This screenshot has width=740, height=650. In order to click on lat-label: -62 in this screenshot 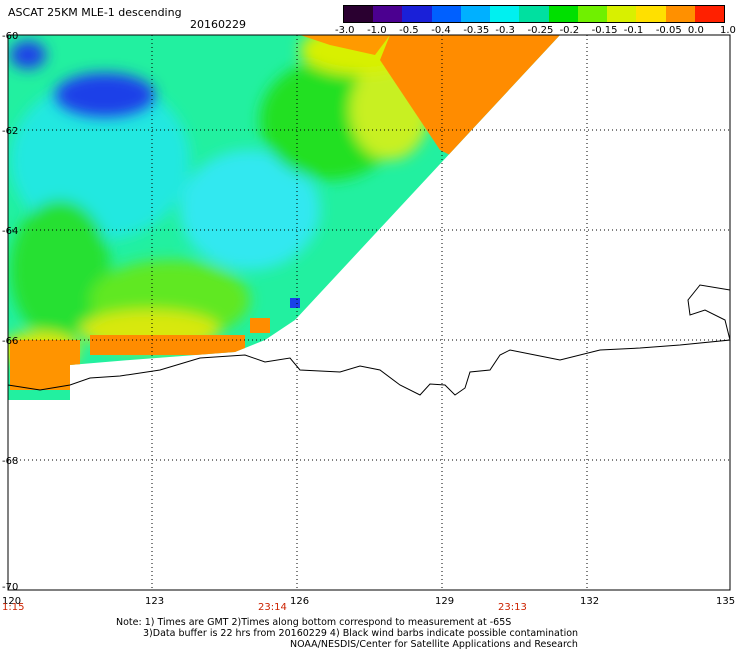, I will do `click(10, 131)`.